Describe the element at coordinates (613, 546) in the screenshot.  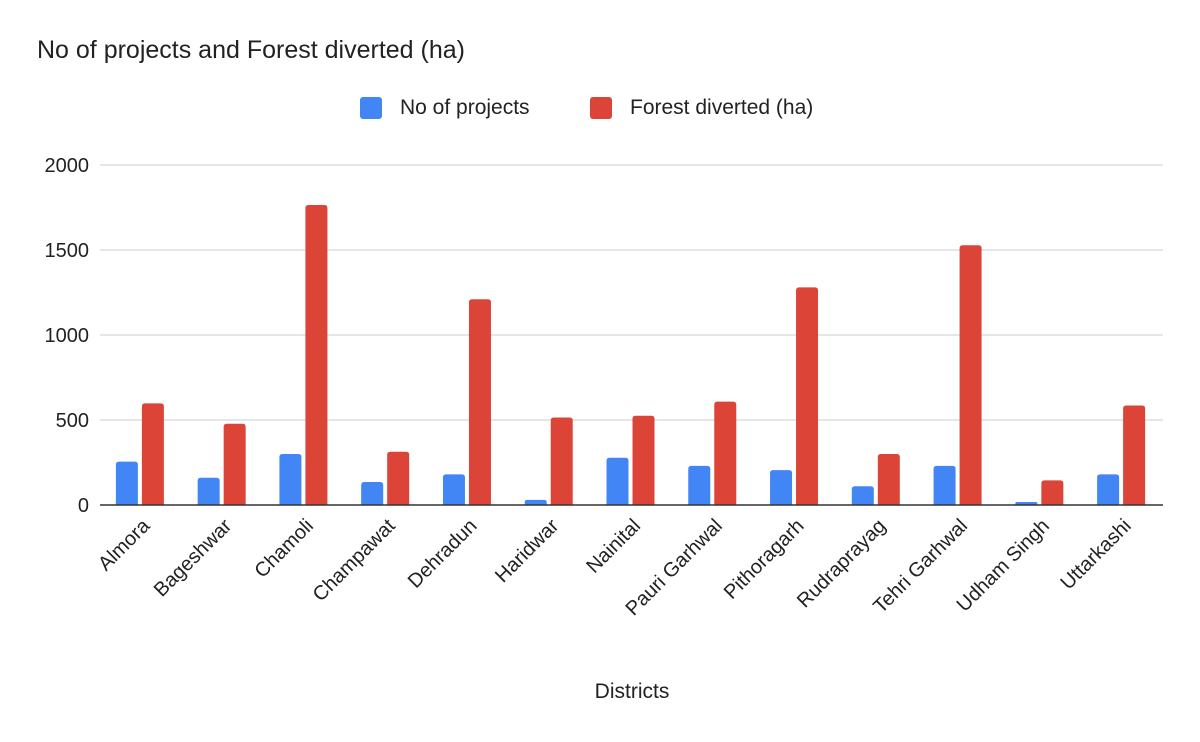
I see `x-tick-label-nainital: Nainital` at that location.